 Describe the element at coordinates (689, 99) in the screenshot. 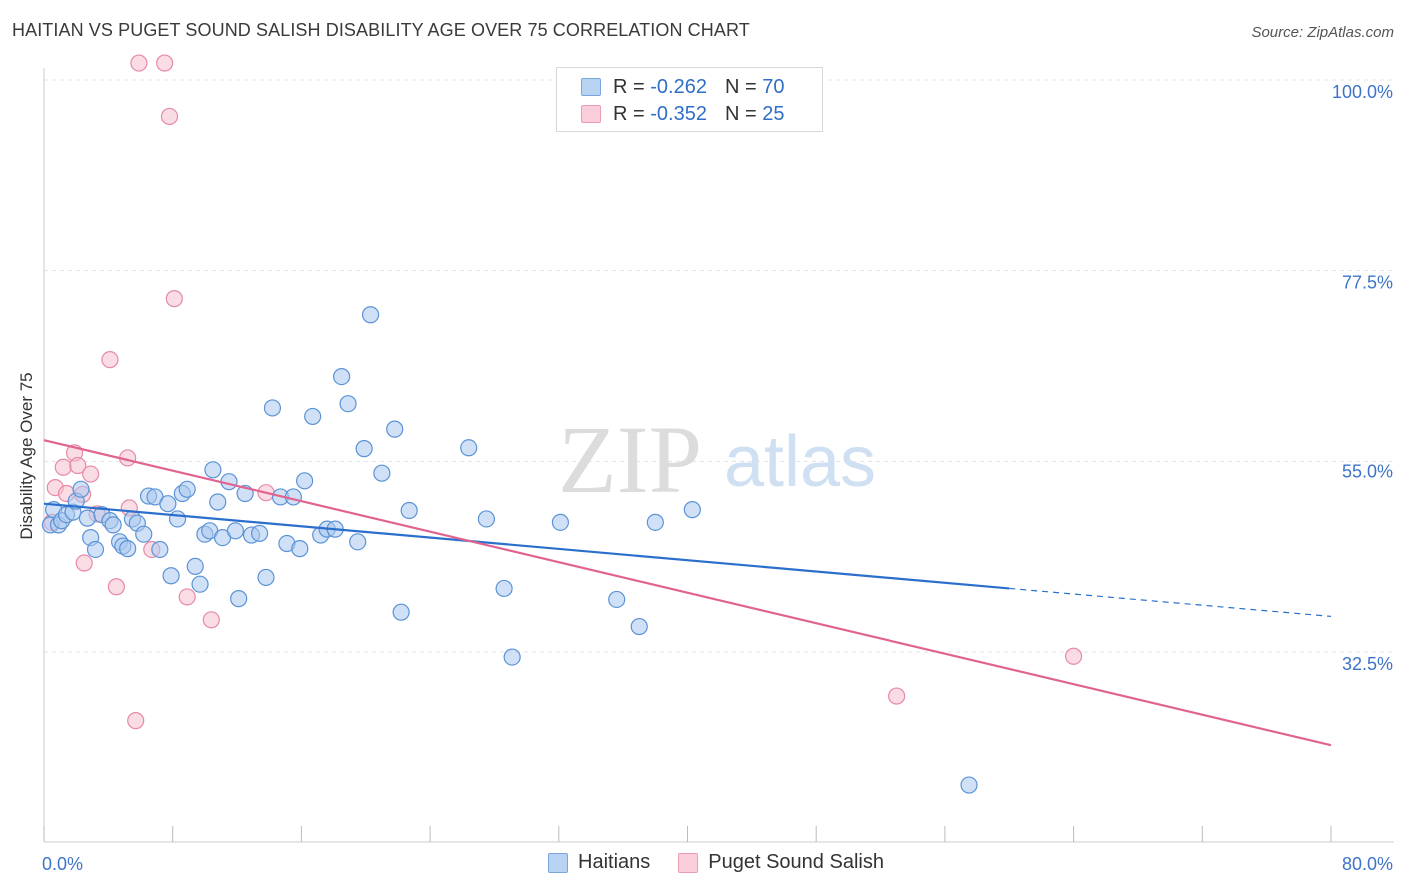

I see `correlation-legend: R = -0.262 N = 70 R = -0.352 N = 25` at that location.